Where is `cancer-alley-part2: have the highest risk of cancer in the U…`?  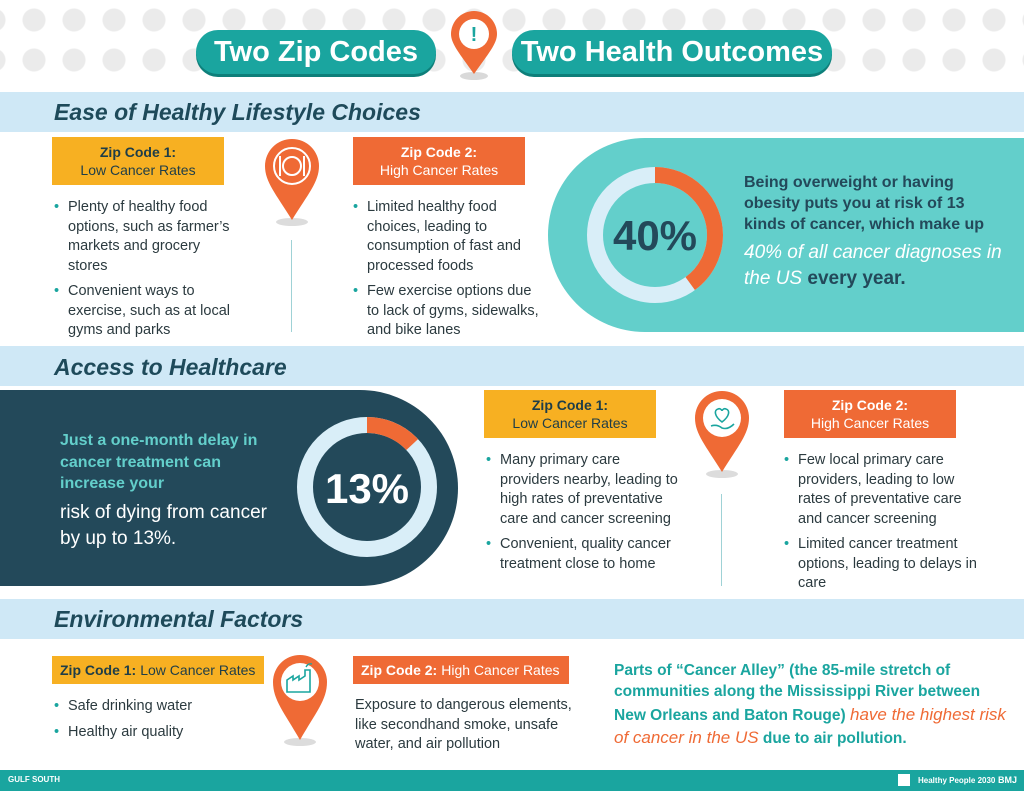
cancer-alley-part2: have the highest risk of cancer in the U… is located at coordinates (810, 726).